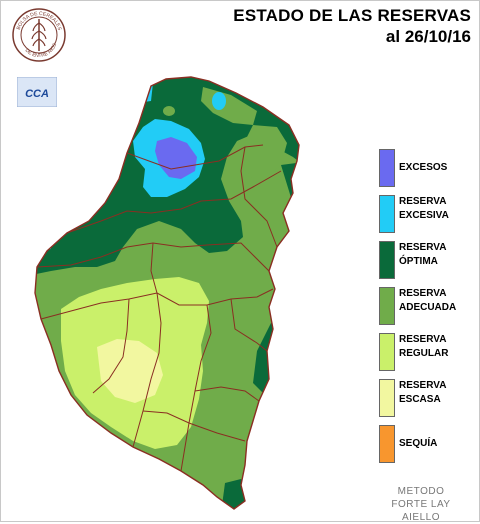 The width and height of the screenshot is (480, 524). I want to click on legend-label-sequia: SEQUÍA, so click(418, 443).